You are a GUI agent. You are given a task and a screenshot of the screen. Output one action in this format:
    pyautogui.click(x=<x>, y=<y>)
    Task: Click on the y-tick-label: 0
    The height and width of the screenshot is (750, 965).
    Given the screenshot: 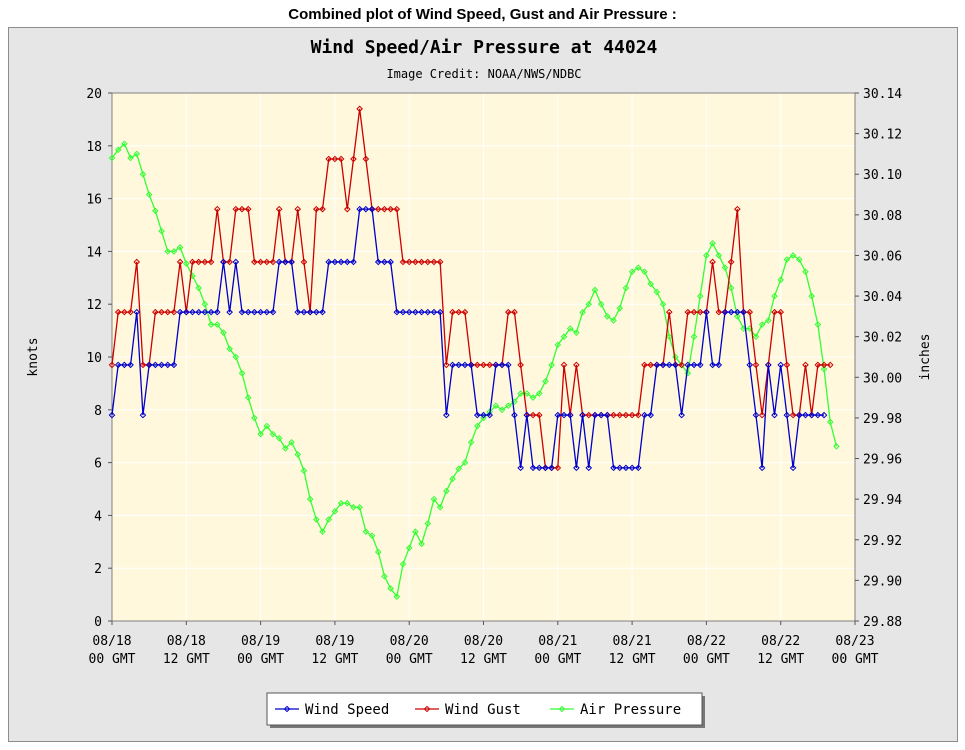 What is the action you would take?
    pyautogui.click(x=98, y=622)
    